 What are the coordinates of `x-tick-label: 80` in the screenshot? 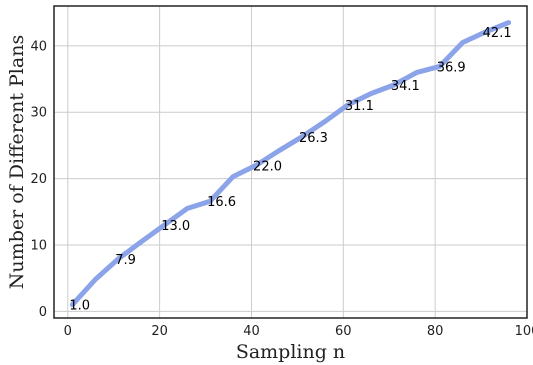 It's located at (435, 331).